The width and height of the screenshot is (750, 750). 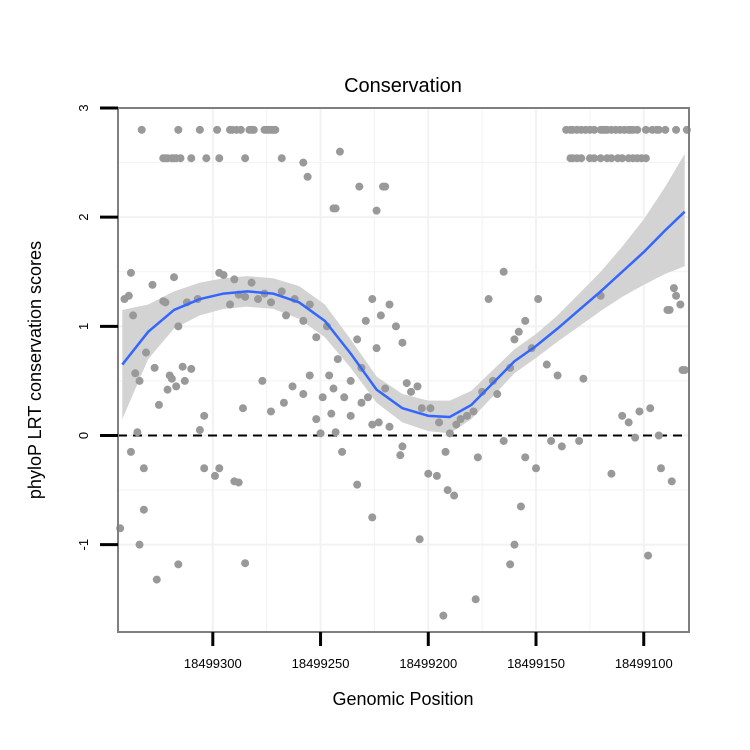 What do you see at coordinates (644, 663) in the screenshot?
I see `x-tick-label: 18499100` at bounding box center [644, 663].